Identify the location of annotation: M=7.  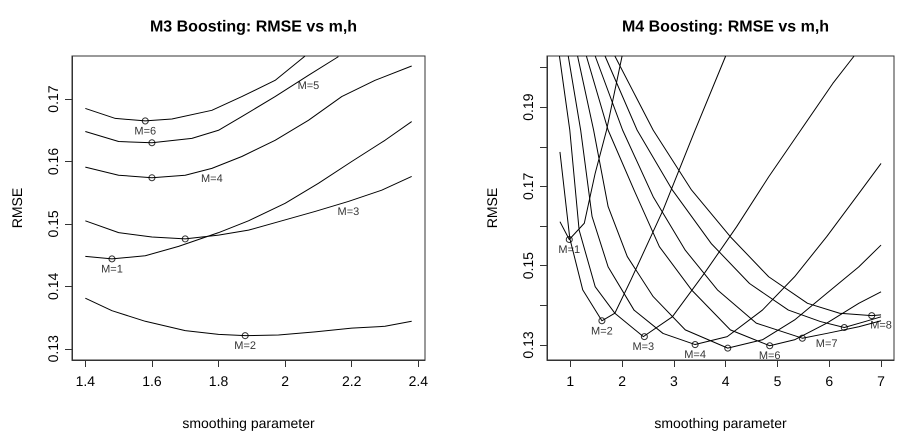
(827, 344).